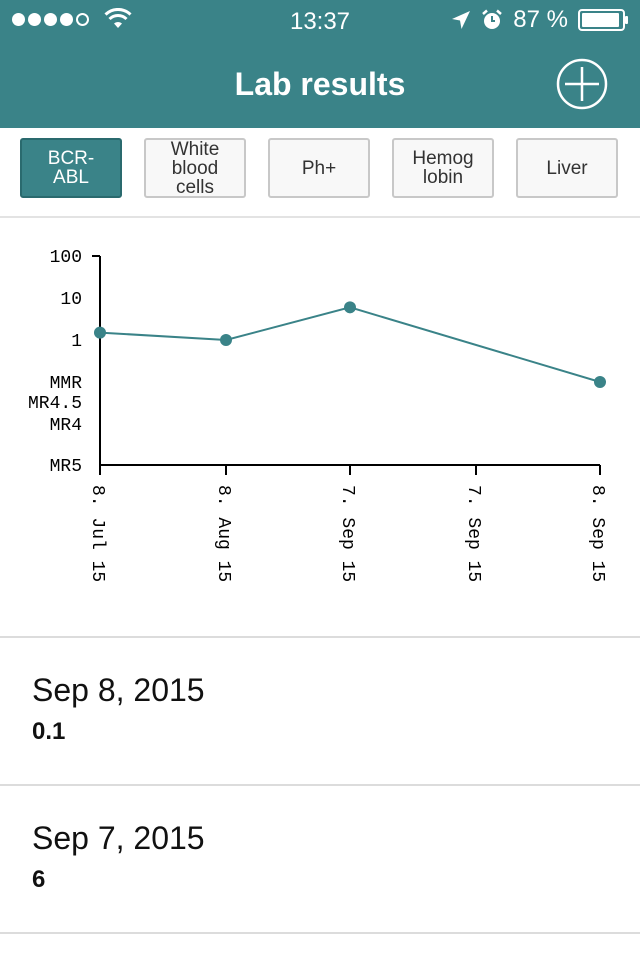 The height and width of the screenshot is (960, 640). Describe the element at coordinates (320, 933) in the screenshot. I see `divider` at that location.